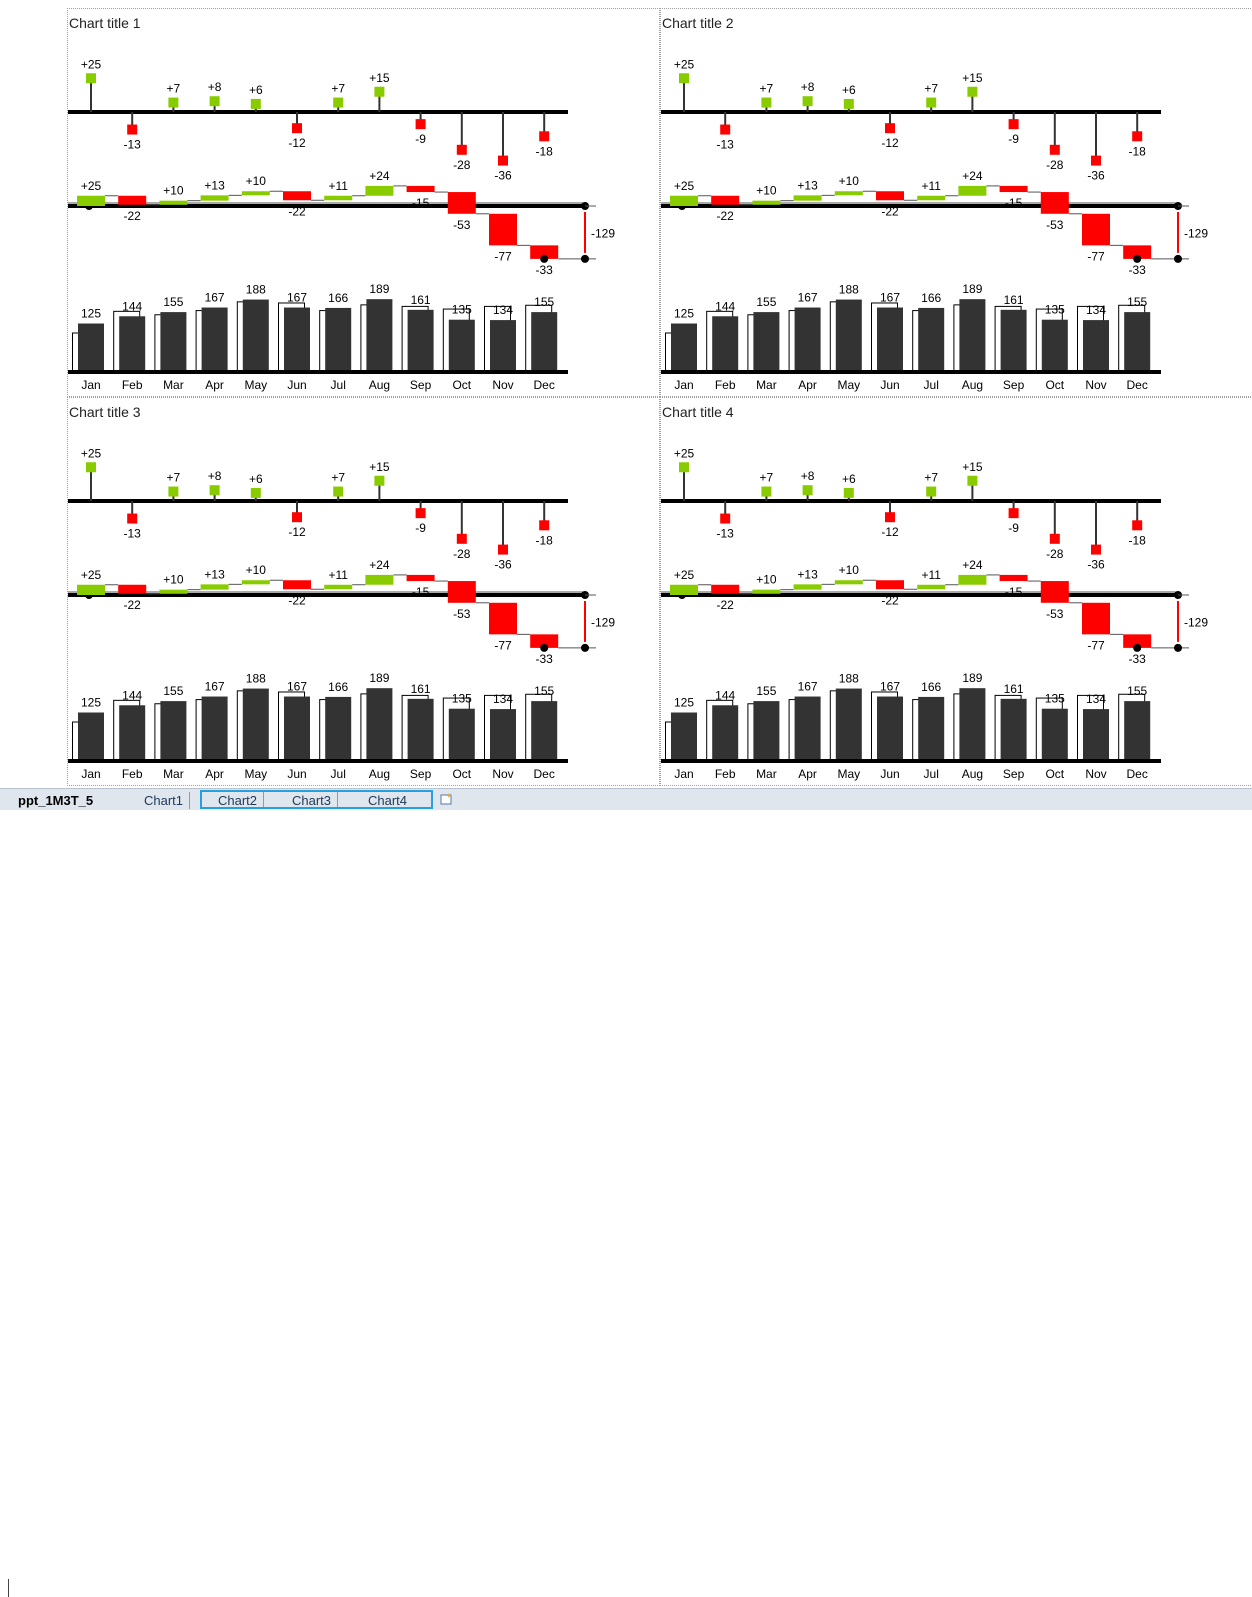  Describe the element at coordinates (1196, 622) in the screenshot. I see `total-label: -129` at that location.